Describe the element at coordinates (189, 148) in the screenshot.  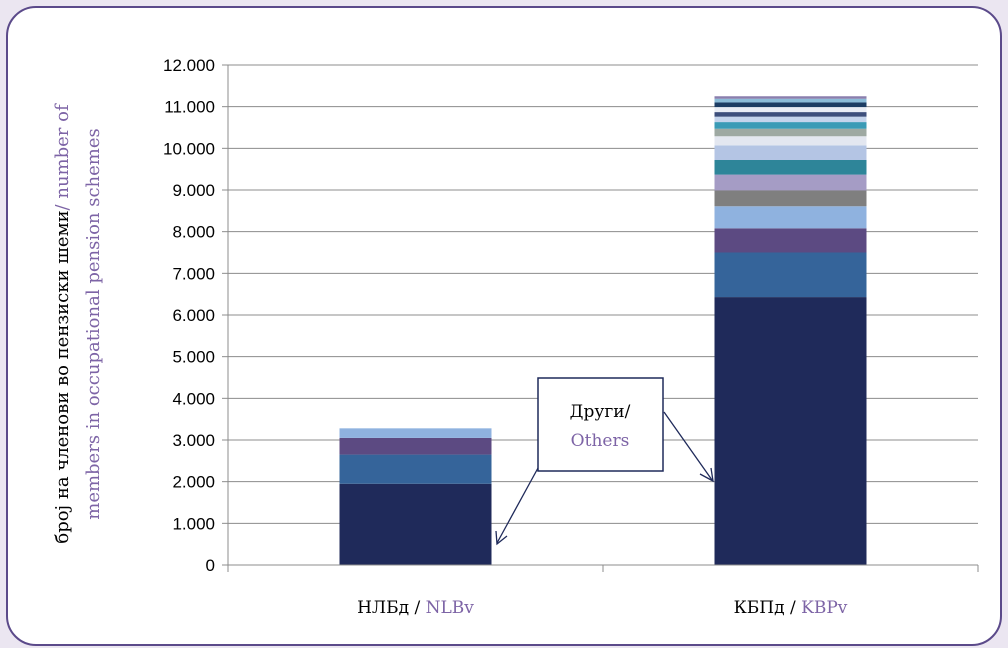
I see `y-tick-label: 10.000` at that location.